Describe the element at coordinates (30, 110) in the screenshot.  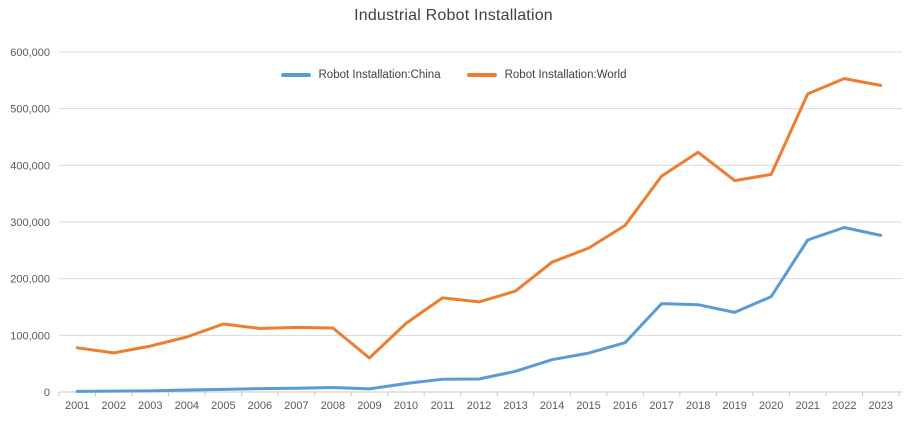
I see `y-axis-tick-label: 500,000` at that location.